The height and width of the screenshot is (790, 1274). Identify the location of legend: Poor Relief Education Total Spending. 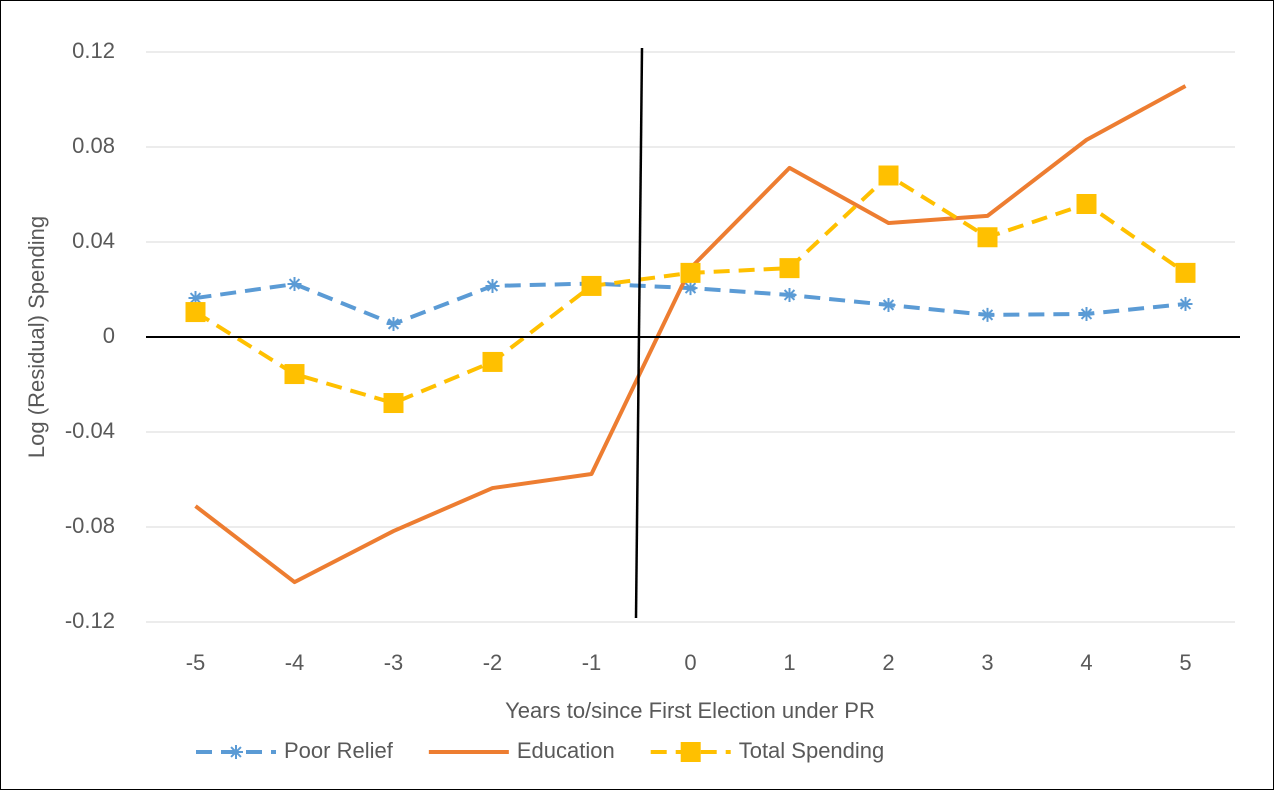
(540, 750).